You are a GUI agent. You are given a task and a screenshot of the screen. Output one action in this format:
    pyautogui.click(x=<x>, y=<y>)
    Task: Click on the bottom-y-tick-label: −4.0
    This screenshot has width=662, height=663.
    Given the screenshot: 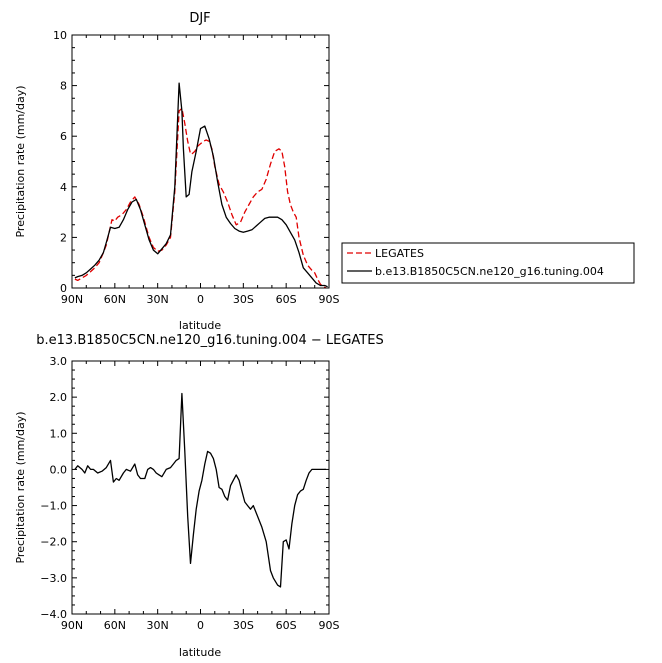 What is the action you would take?
    pyautogui.click(x=53, y=614)
    